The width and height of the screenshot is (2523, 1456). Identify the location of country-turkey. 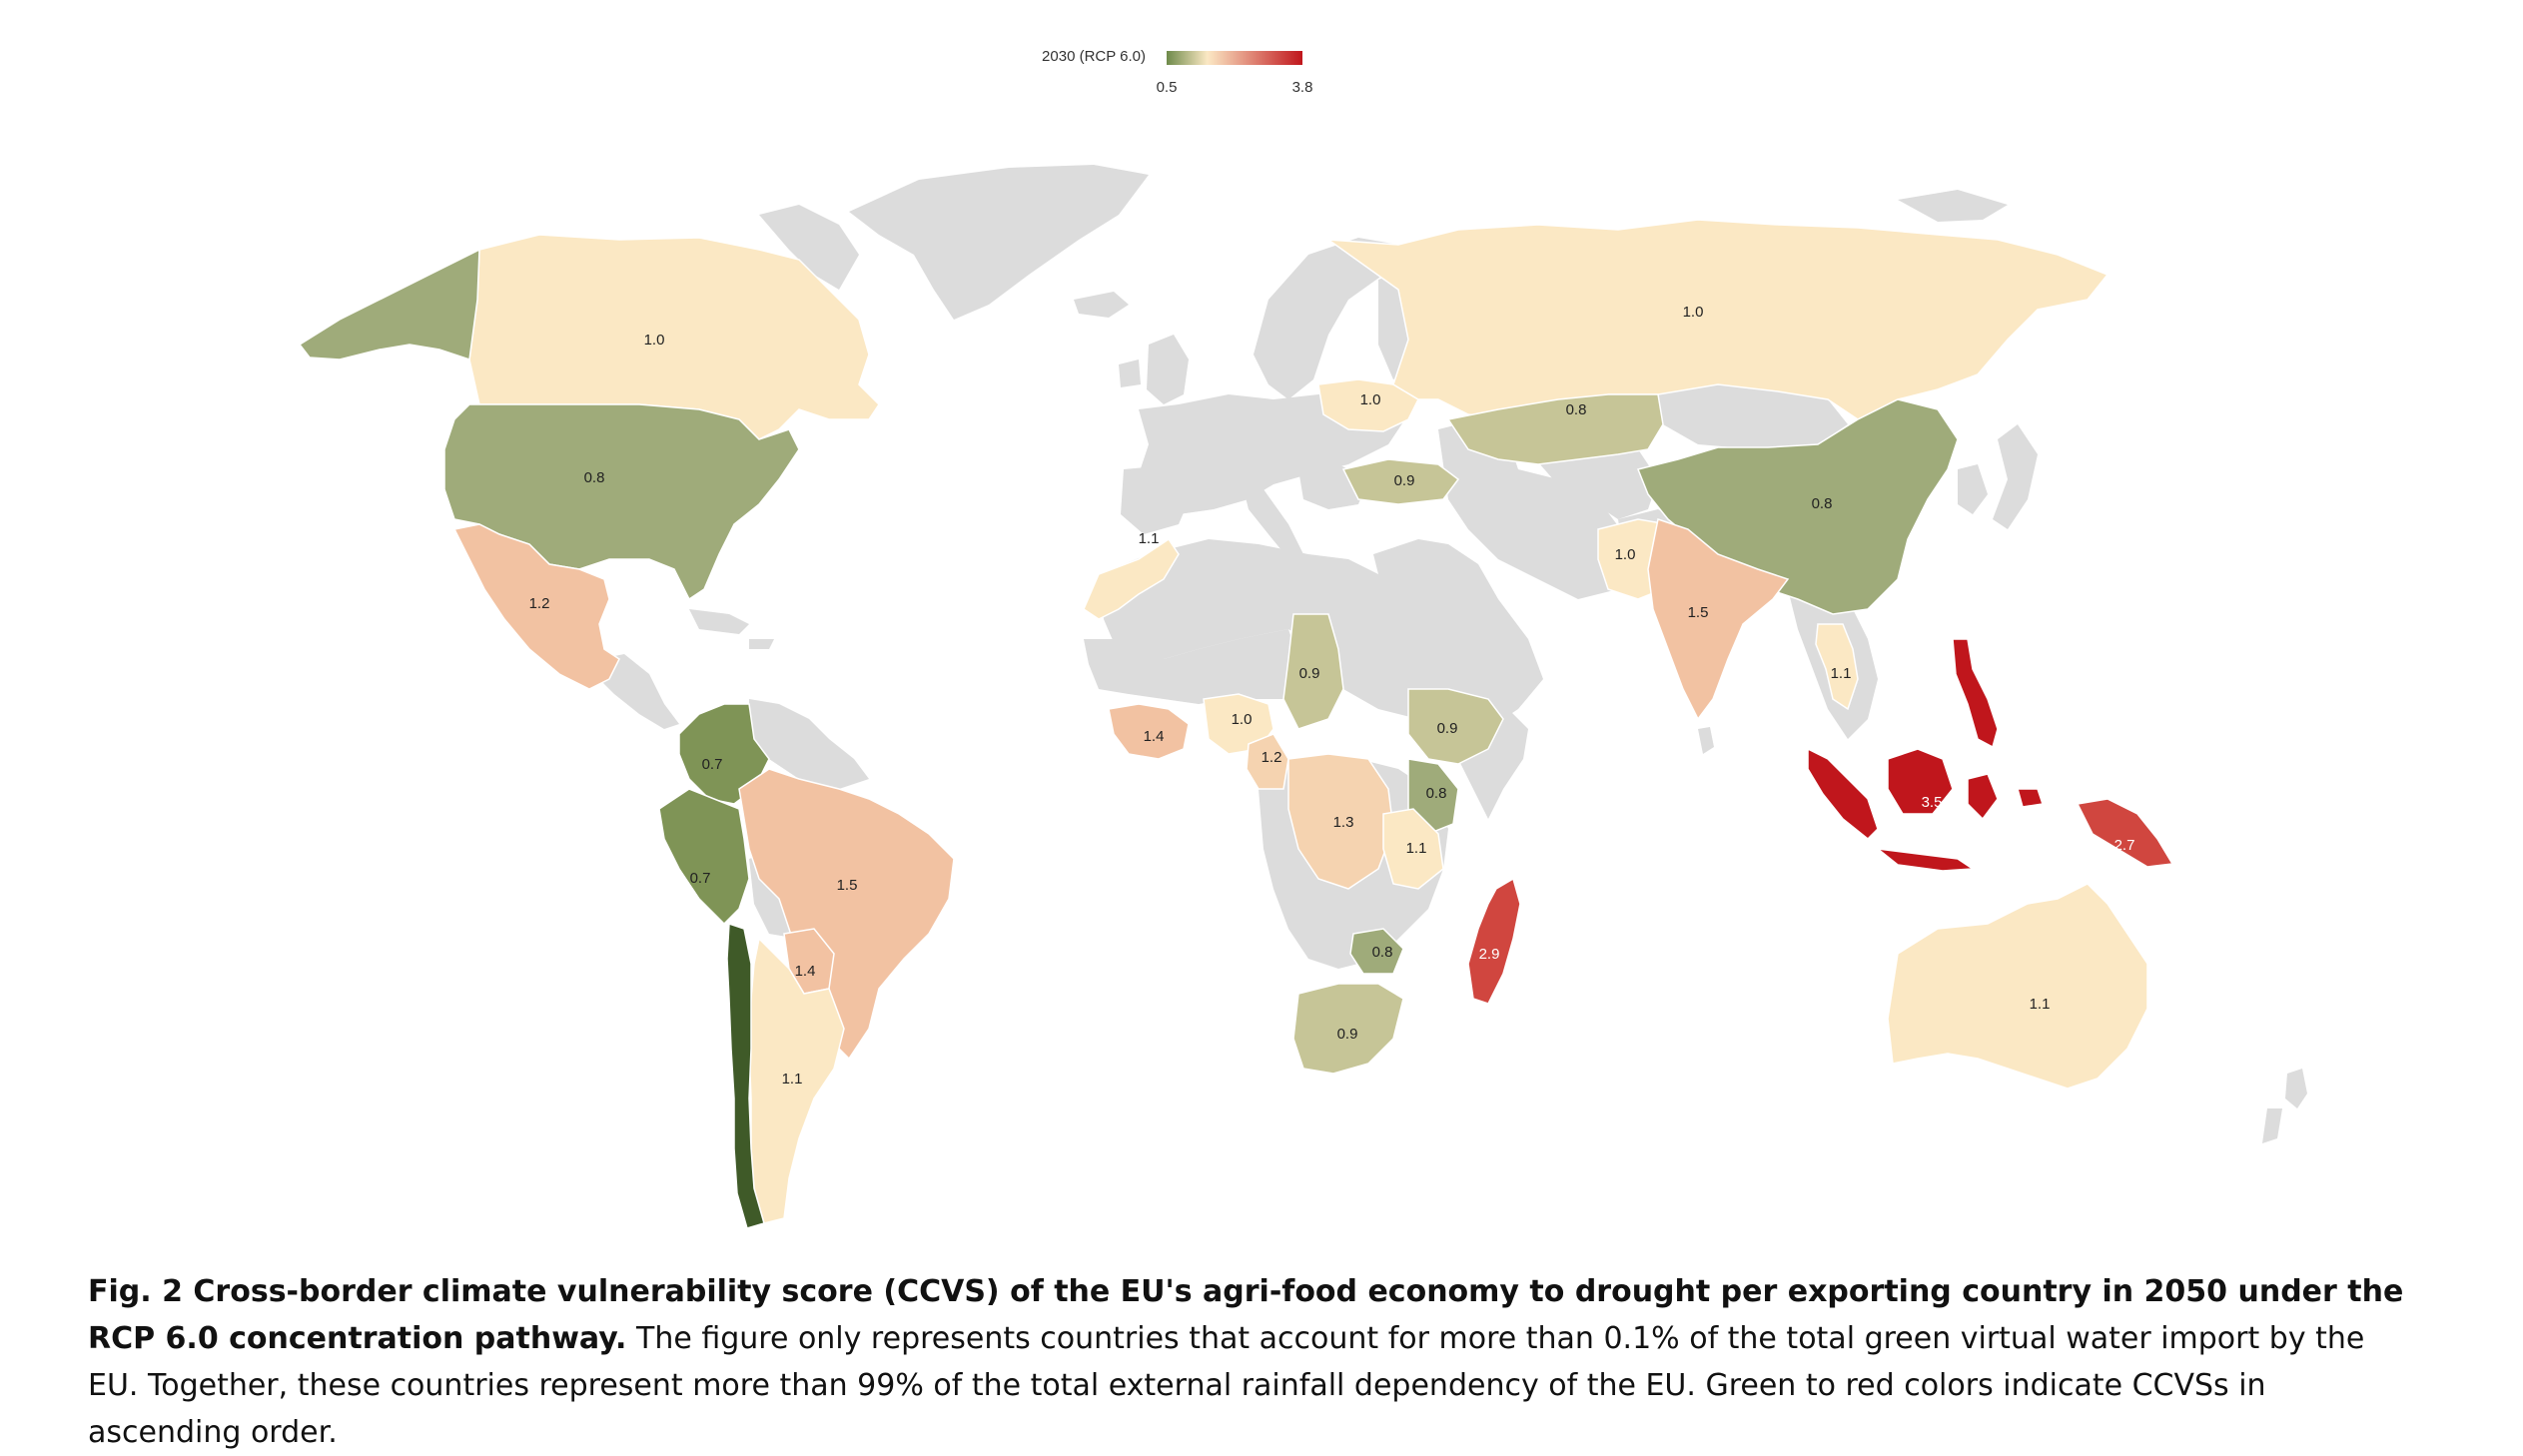
(1400, 481).